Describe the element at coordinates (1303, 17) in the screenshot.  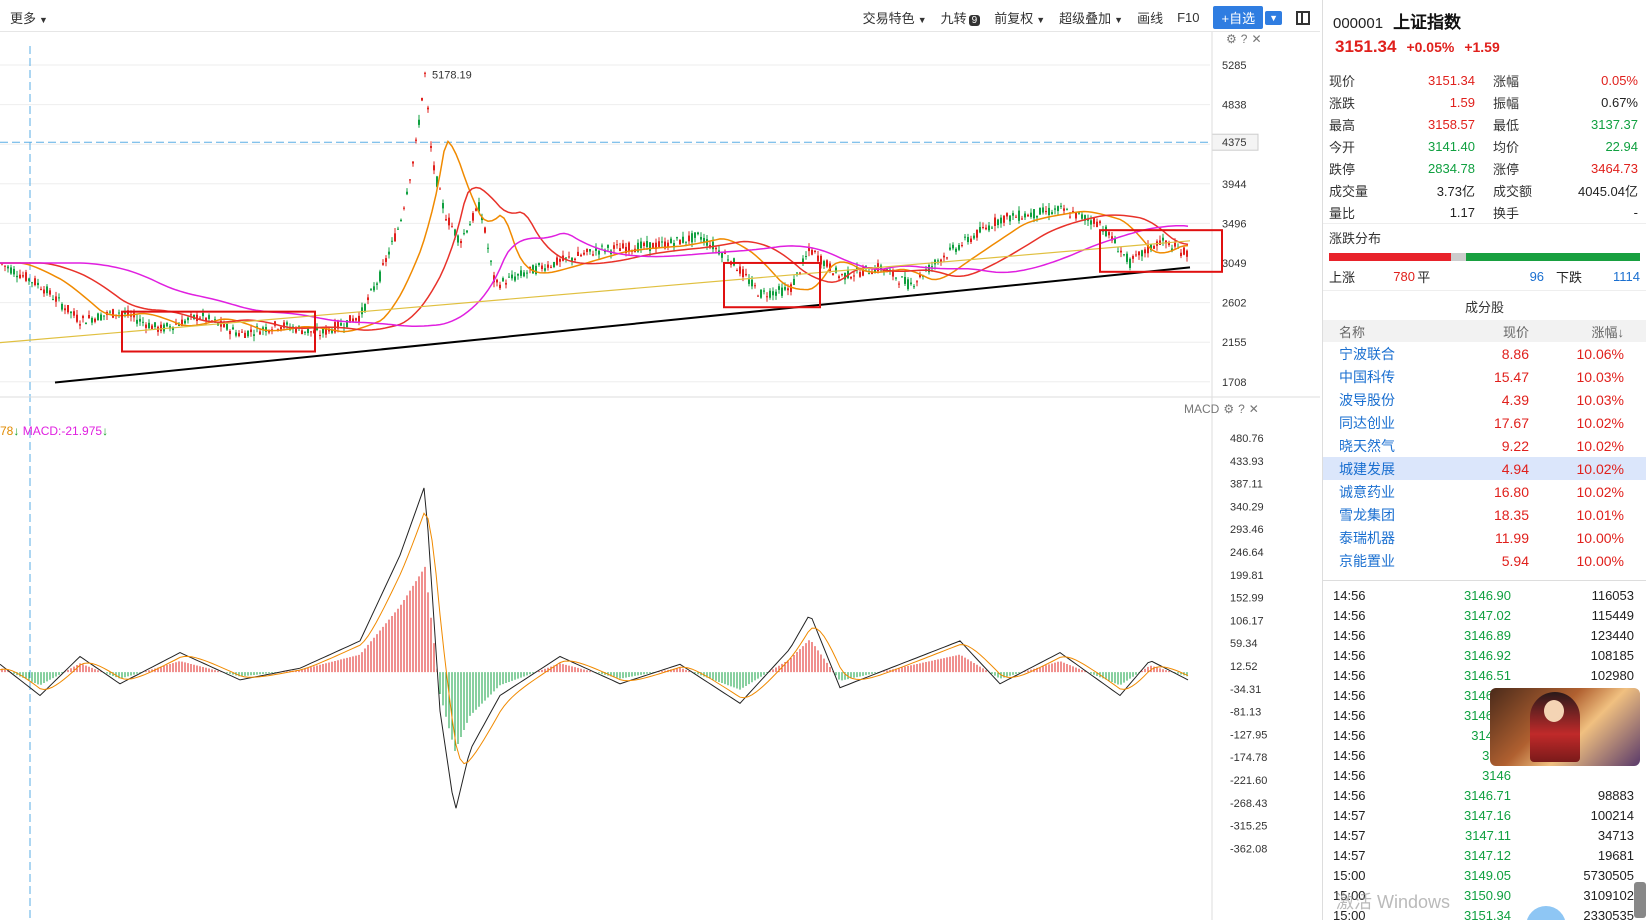
I see `panel-toggle-icon` at that location.